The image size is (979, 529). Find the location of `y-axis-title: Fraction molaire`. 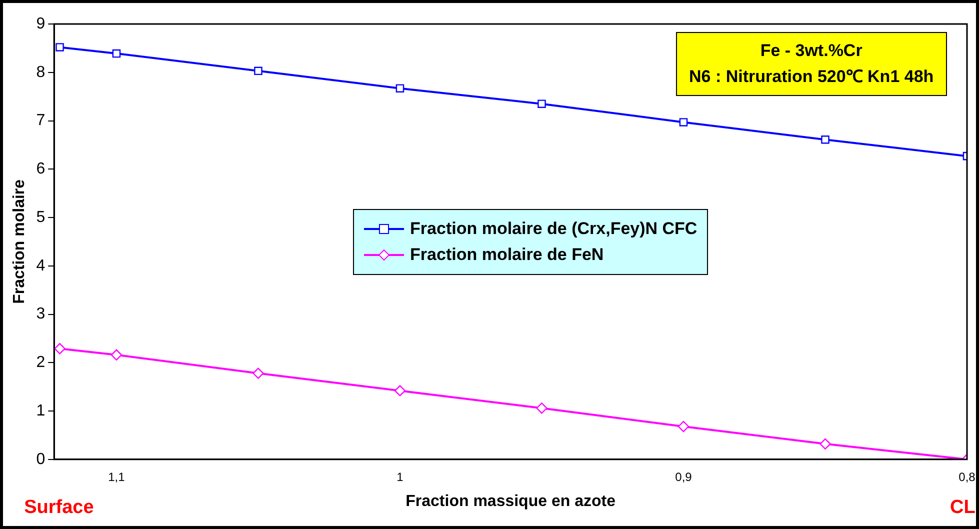

y-axis-title: Fraction molaire is located at coordinates (19, 241).